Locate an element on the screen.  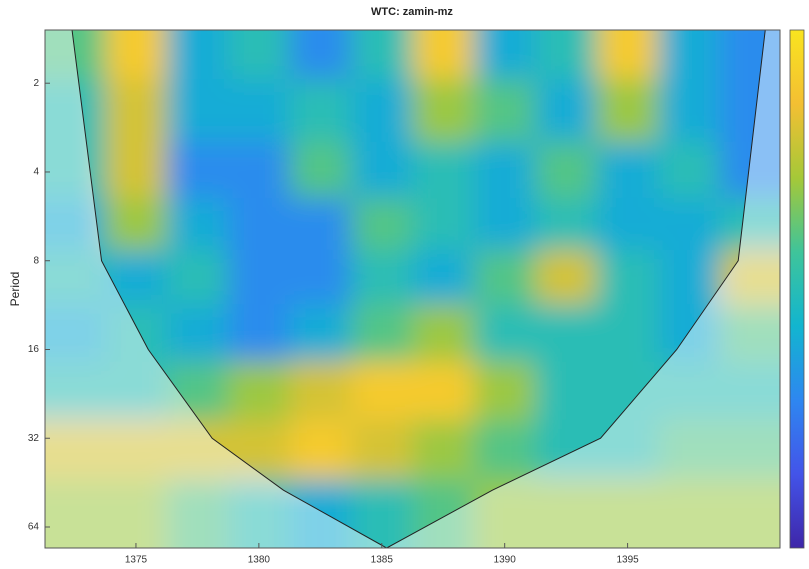
x-tick-label: 1395 is located at coordinates (627, 560).